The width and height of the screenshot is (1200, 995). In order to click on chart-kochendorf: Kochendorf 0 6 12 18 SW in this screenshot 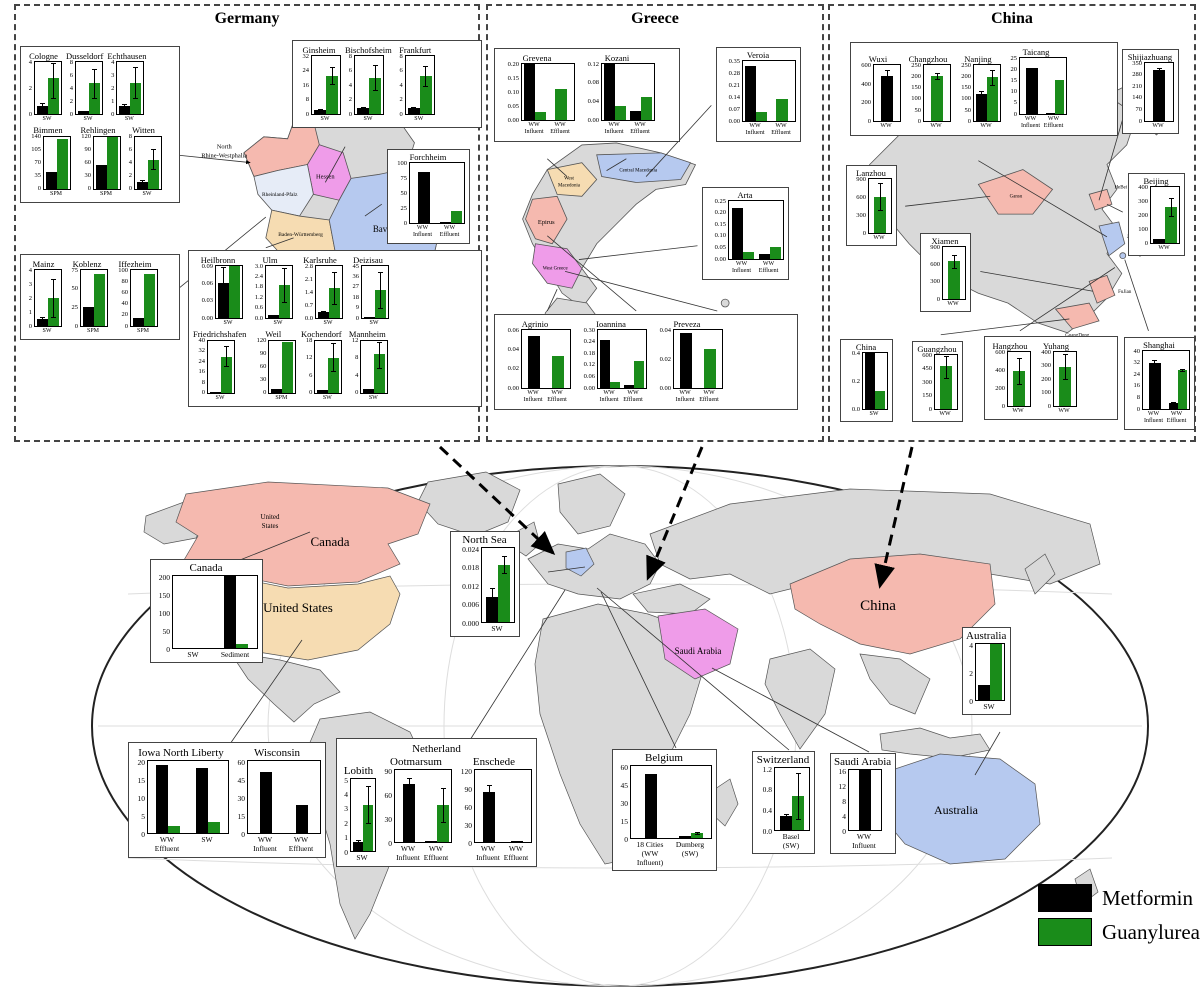, I will do `click(321, 365)`.